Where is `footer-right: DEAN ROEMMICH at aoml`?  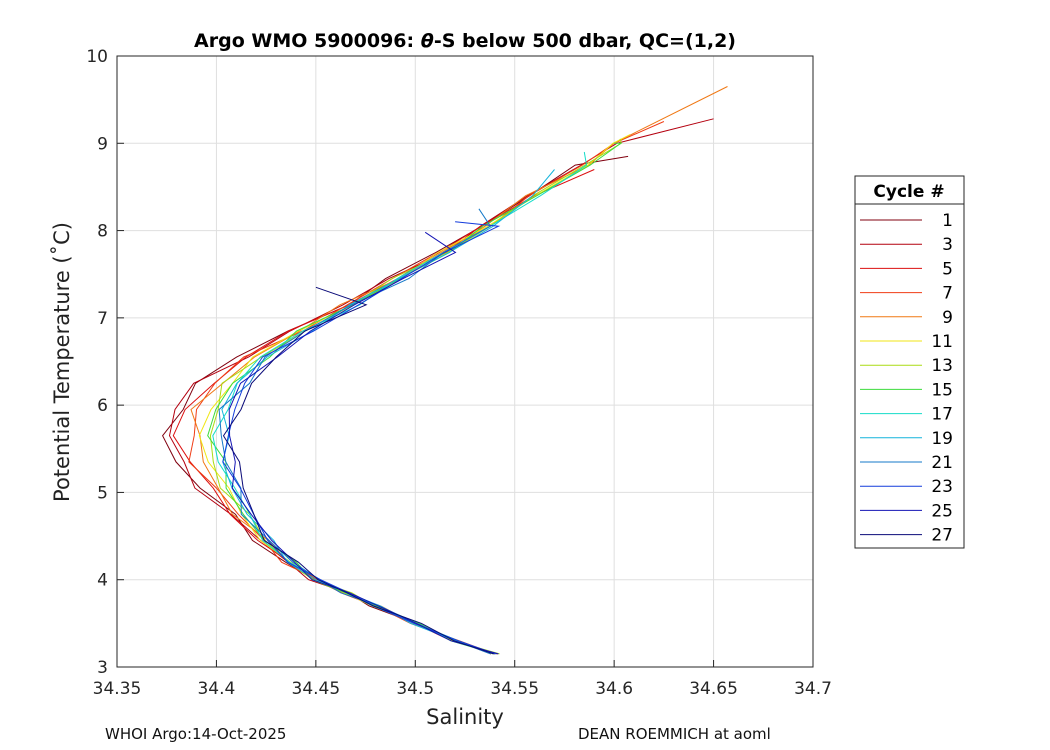 footer-right: DEAN ROEMMICH at aoml is located at coordinates (674, 734).